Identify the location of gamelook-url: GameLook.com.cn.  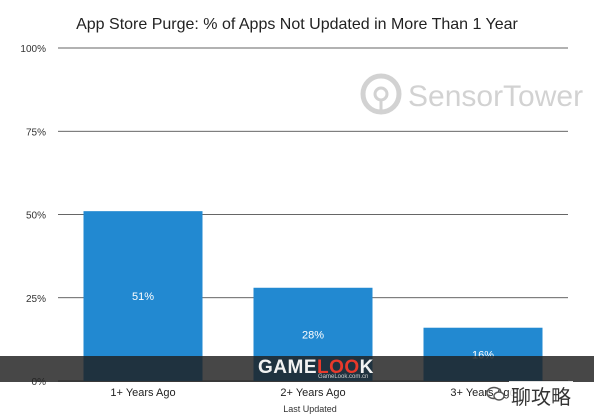
(343, 377).